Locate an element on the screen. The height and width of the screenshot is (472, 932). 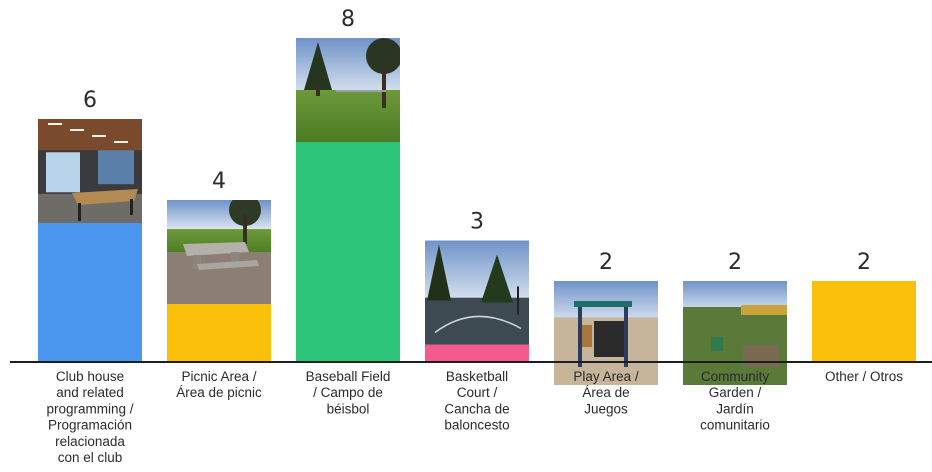
category-label: Baseball Field / Campo de béisbol is located at coordinates (348, 392).